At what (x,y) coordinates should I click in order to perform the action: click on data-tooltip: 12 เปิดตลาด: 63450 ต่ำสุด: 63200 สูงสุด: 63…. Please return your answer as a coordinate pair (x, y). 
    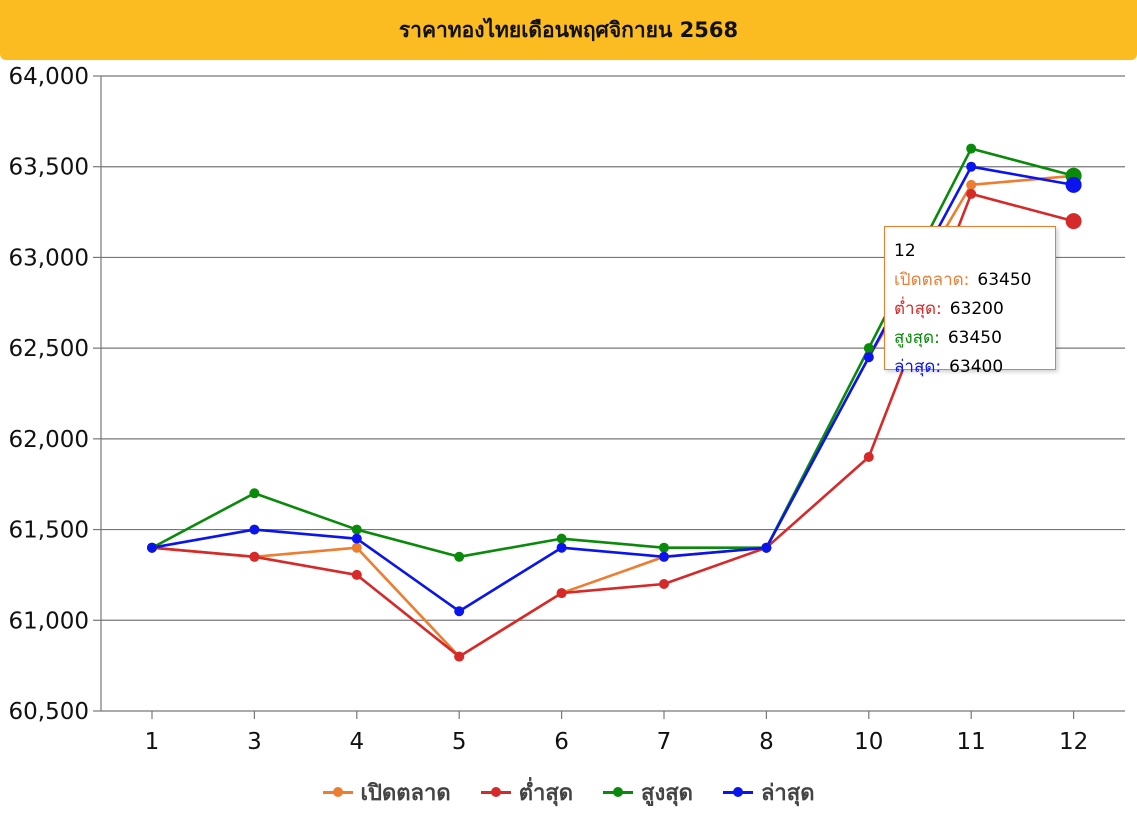
    Looking at the image, I should click on (970, 301).